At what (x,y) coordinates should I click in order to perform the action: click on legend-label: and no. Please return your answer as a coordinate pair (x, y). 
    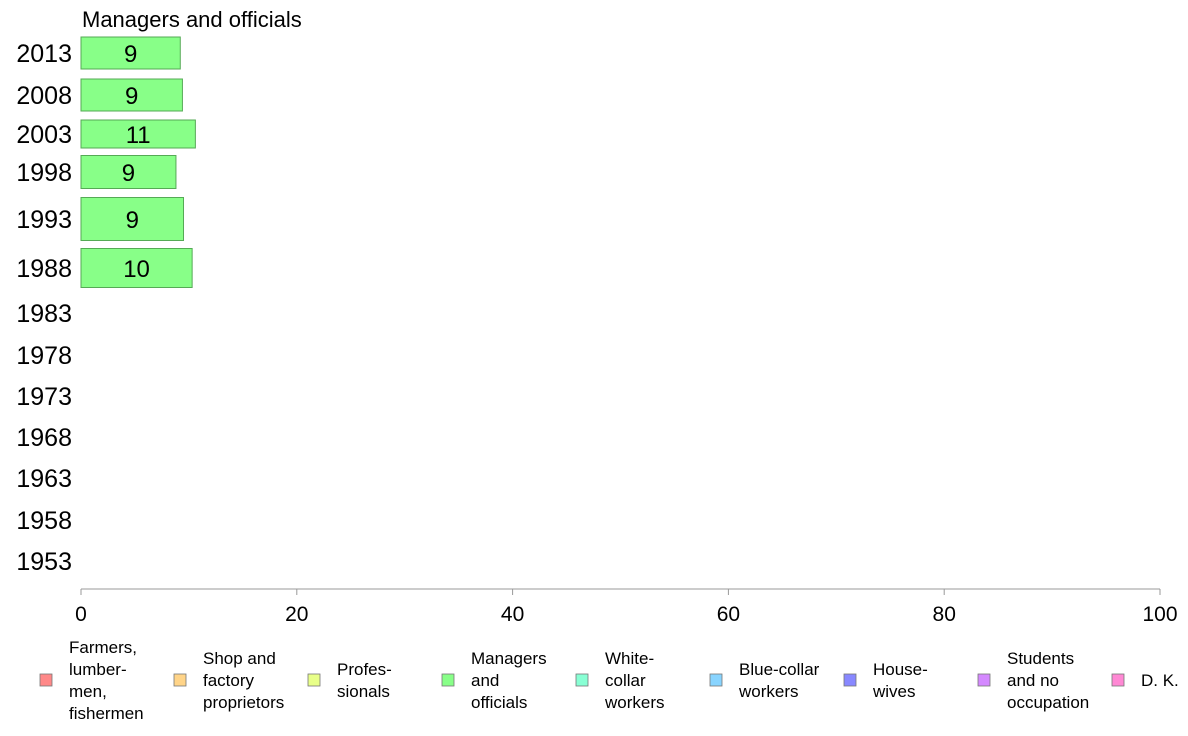
    Looking at the image, I should click on (1033, 680).